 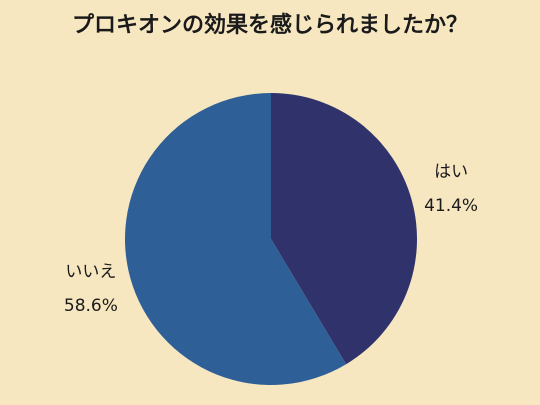 What do you see at coordinates (451, 172) in the screenshot?
I see `slice-label: はい` at bounding box center [451, 172].